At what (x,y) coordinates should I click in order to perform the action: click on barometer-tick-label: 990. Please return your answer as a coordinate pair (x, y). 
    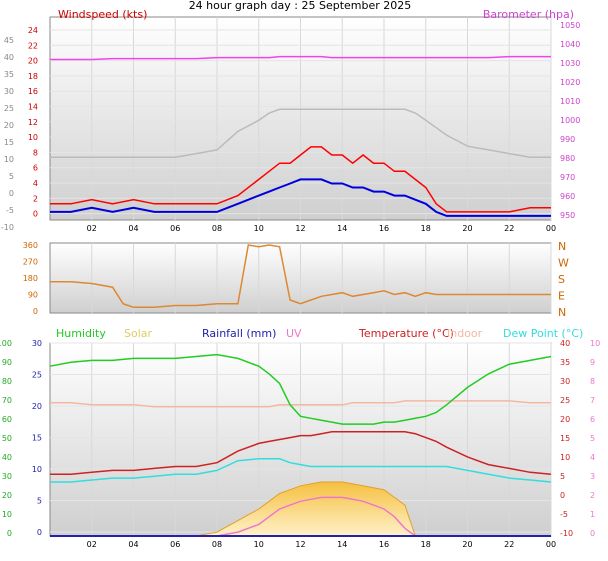
    Looking at the image, I should click on (567, 139).